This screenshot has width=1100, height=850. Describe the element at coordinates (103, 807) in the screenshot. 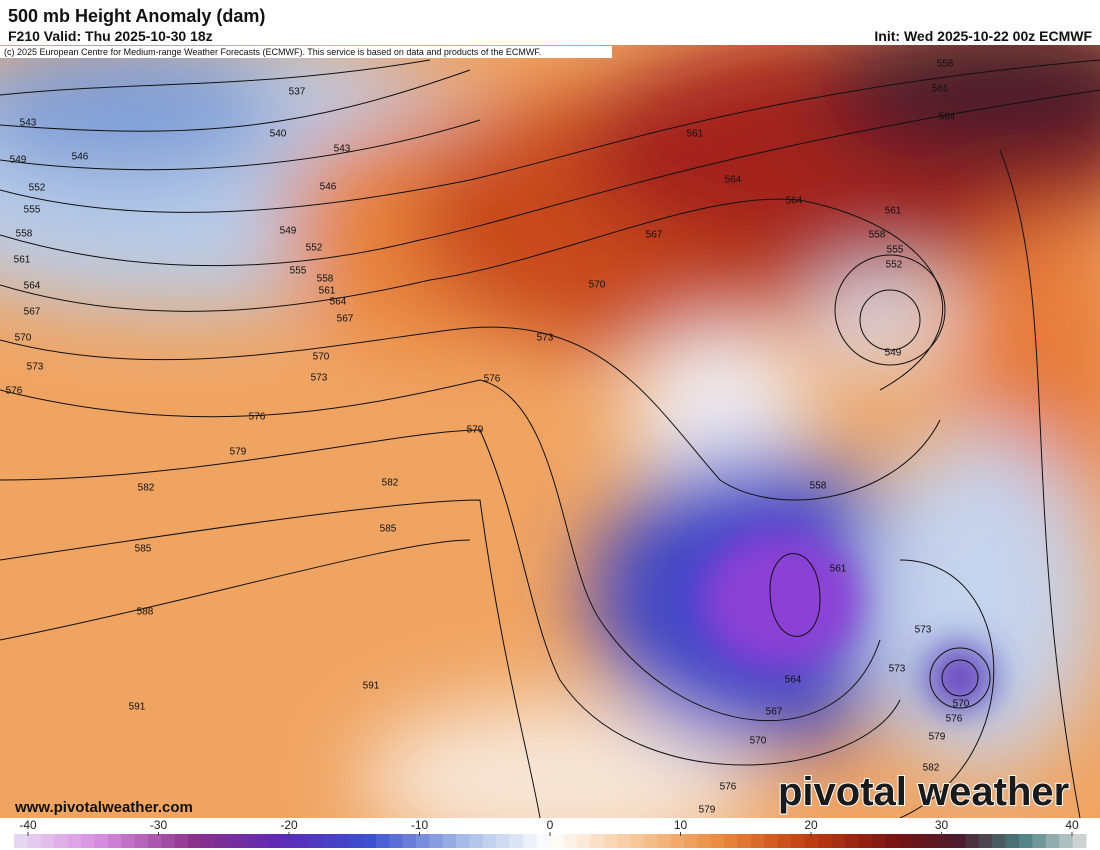

I see `website: www.pivotalweather.com` at that location.